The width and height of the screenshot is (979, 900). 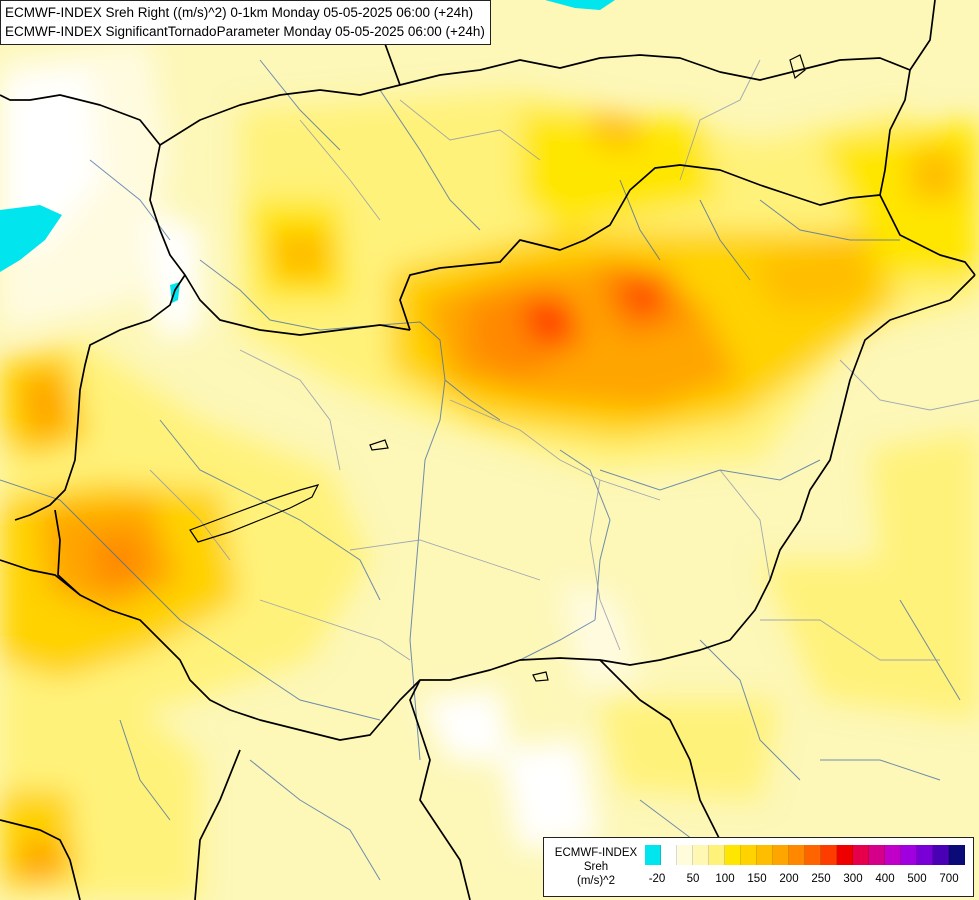 What do you see at coordinates (596, 881) in the screenshot?
I see `legend-title-unit: (m/s)^2` at bounding box center [596, 881].